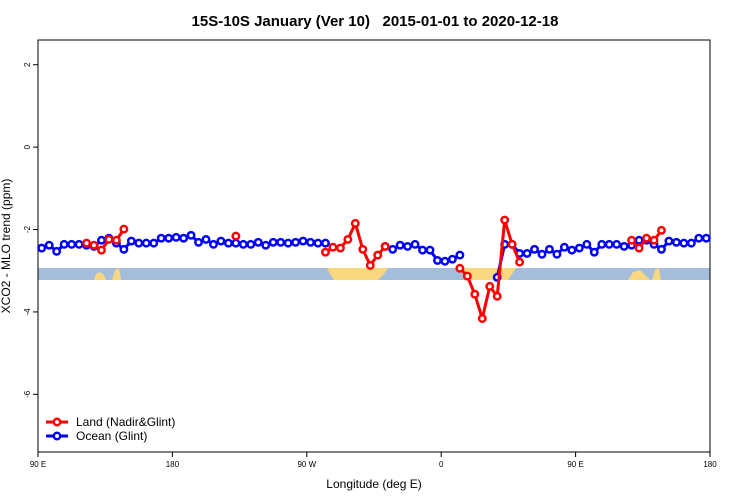 The width and height of the screenshot is (750, 500). I want to click on y-tick-label: -6, so click(27, 394).